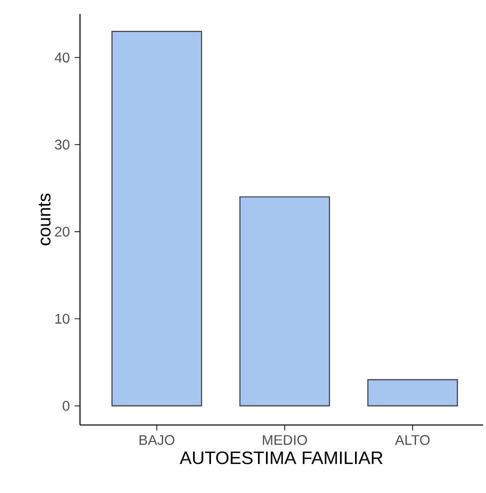  What do you see at coordinates (62, 231) in the screenshot?
I see `y-tick-label: 20` at bounding box center [62, 231].